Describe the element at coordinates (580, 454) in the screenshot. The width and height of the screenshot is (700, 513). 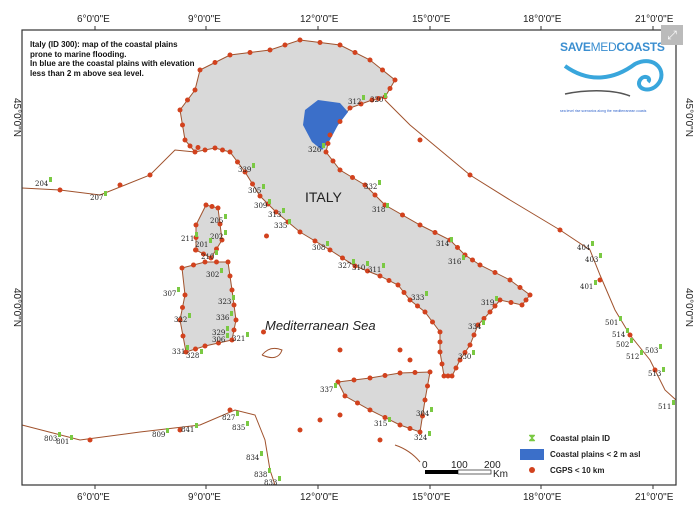
I see `legend-item-coastal-plains: Coastal plains < 2 m asl` at that location.